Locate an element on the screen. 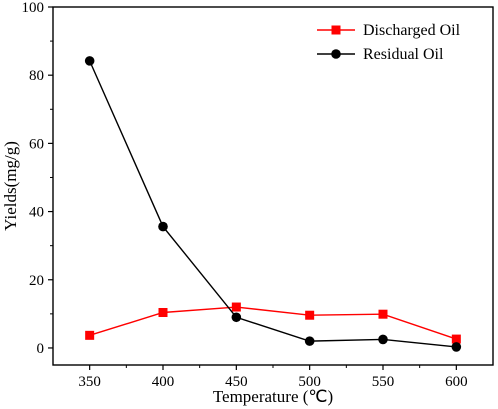  legend-label: Discharged Oil is located at coordinates (412, 30).